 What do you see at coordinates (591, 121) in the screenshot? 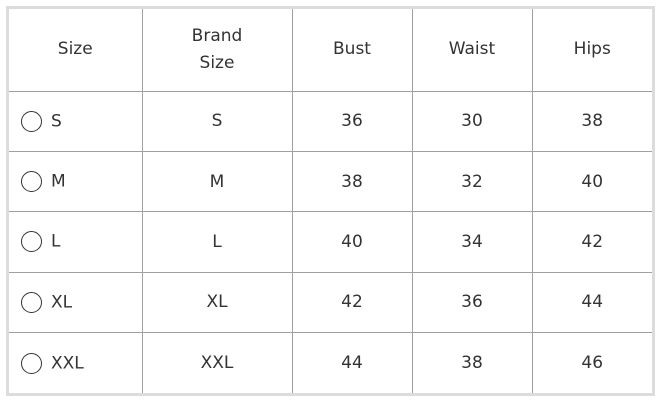
I see `hips-cell: 38` at bounding box center [591, 121].